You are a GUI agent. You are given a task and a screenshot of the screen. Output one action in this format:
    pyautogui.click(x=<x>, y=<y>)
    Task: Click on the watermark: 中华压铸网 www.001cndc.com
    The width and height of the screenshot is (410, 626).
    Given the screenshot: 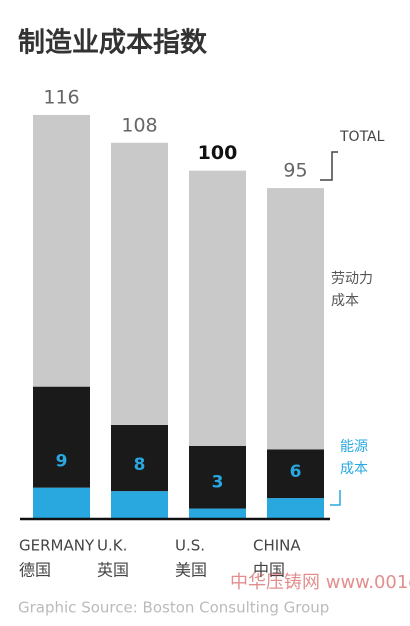 What is the action you would take?
    pyautogui.click(x=320, y=582)
    